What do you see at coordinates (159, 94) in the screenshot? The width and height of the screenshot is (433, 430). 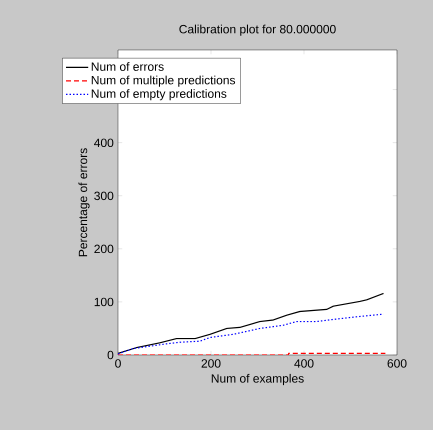 I see `legend-label: Num of empty predictions` at bounding box center [159, 94].